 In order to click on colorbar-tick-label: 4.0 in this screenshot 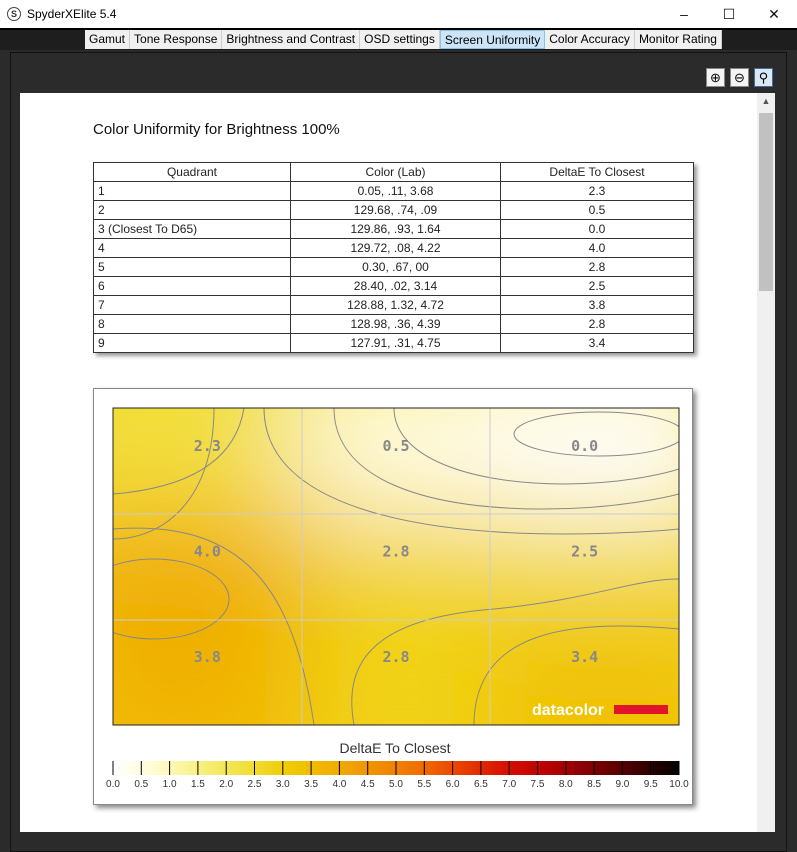, I will do `click(339, 784)`.